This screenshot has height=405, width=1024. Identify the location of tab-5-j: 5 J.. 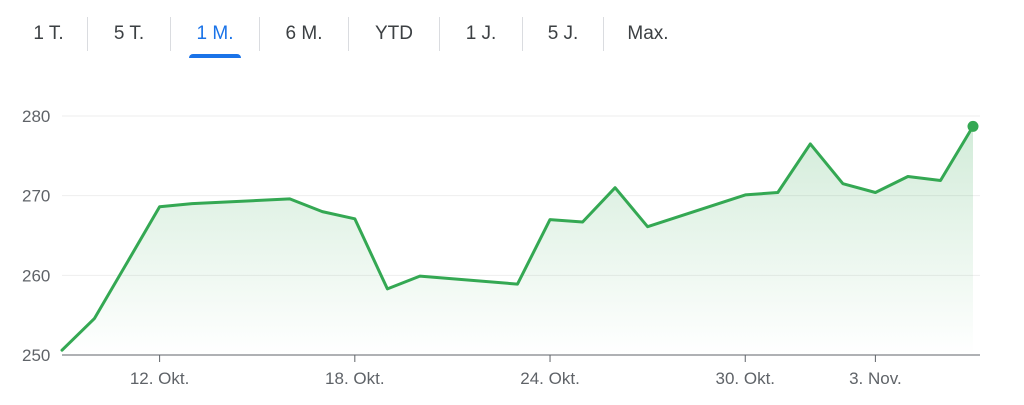
(563, 33).